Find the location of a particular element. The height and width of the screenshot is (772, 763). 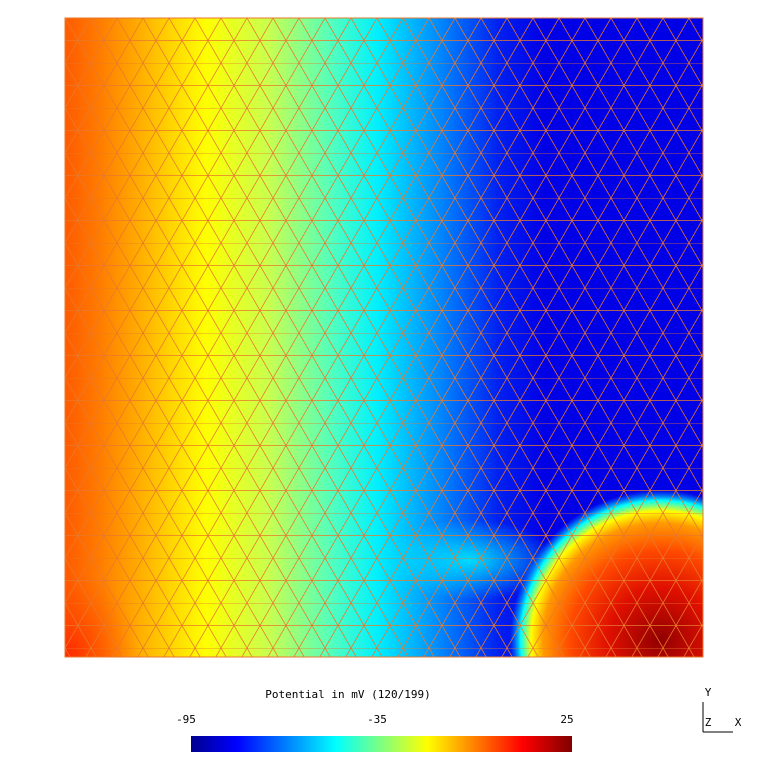

y-axis-label: Y is located at coordinates (708, 692).